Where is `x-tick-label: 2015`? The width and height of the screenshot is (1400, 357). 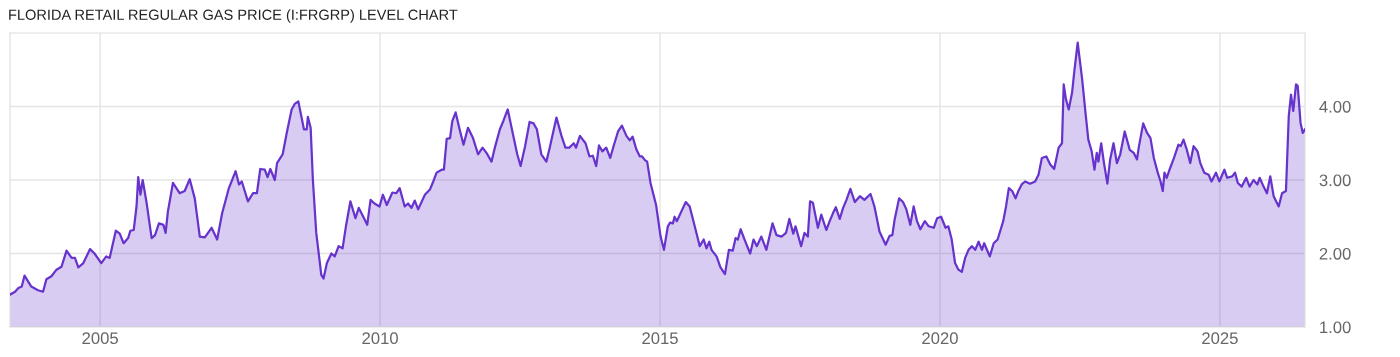 x-tick-label: 2015 is located at coordinates (660, 338).